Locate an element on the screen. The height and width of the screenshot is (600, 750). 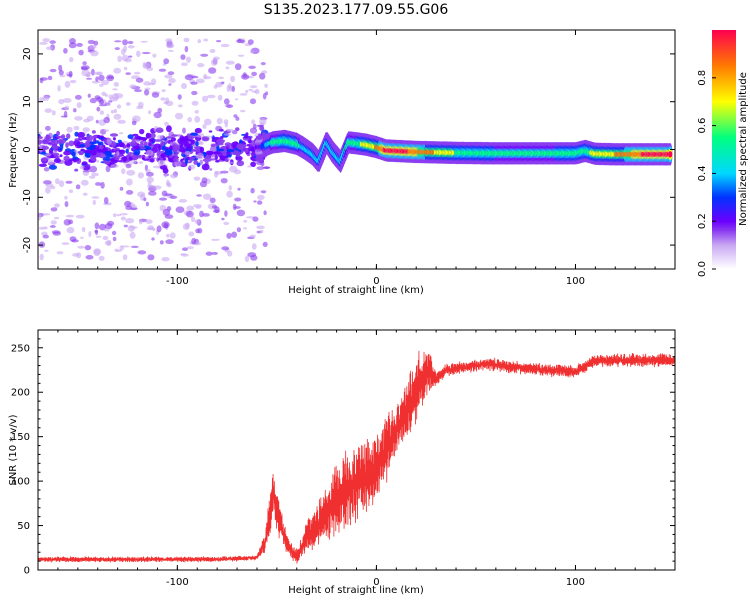
colorbar-tick-label: 0.2 is located at coordinates (702, 221).